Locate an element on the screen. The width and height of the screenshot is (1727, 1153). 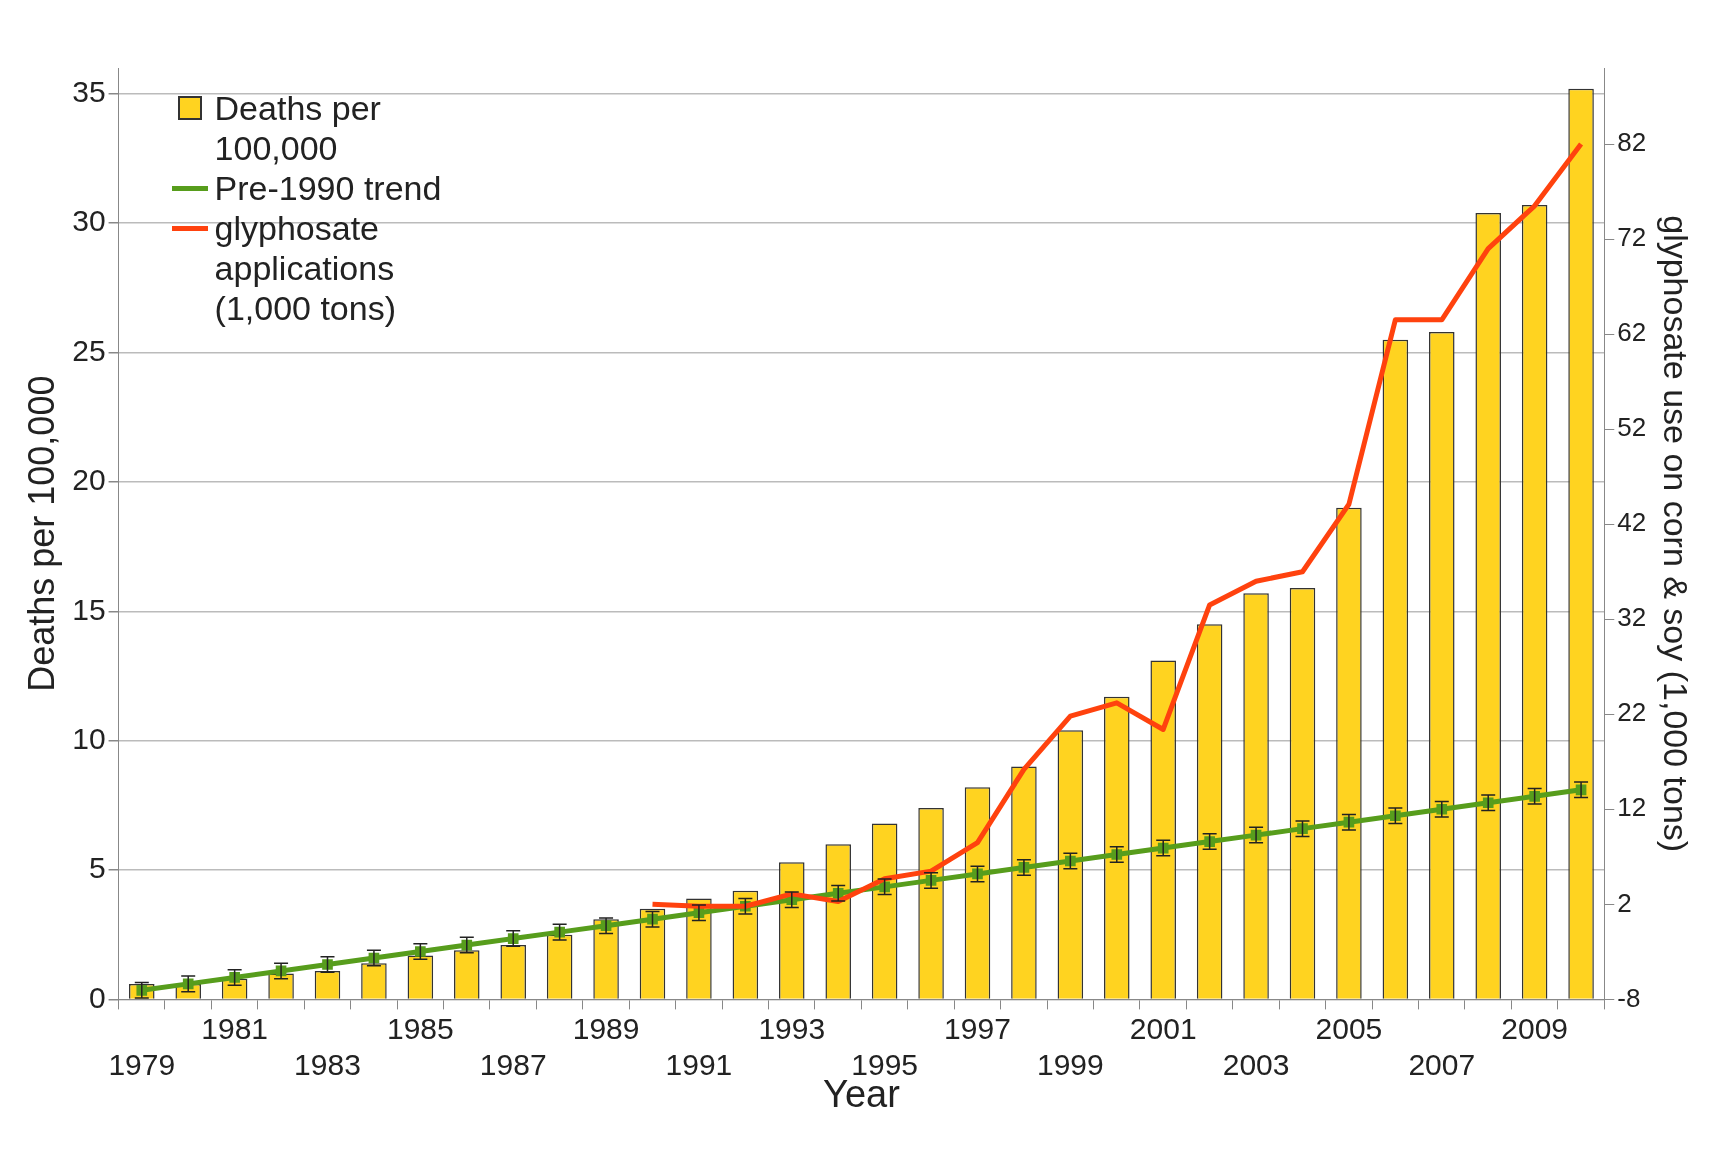
y-tick-label: 10 is located at coordinates (89, 738).